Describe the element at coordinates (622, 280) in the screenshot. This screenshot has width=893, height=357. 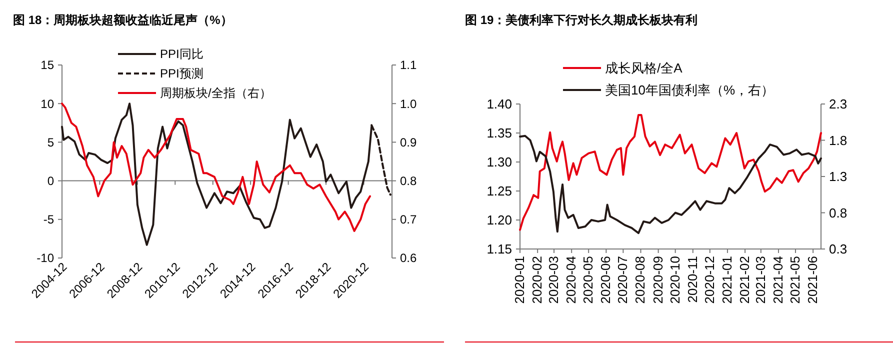
I see `x-tick-label: 2020-07` at that location.